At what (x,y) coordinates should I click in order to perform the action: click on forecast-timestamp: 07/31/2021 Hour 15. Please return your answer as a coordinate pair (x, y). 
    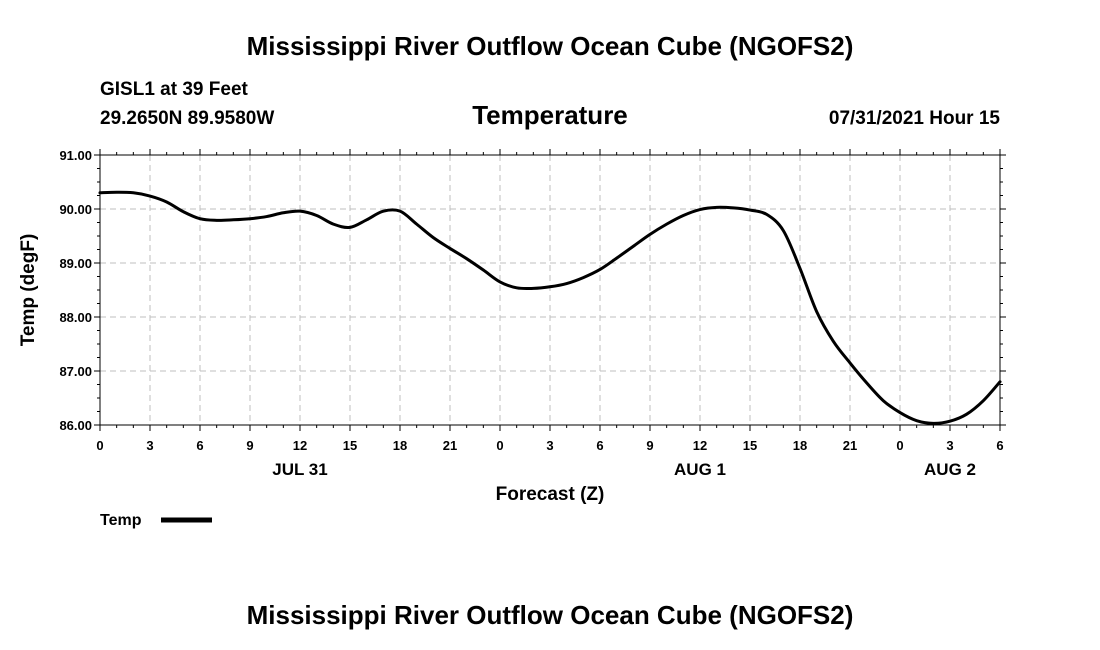
    Looking at the image, I should click on (915, 118).